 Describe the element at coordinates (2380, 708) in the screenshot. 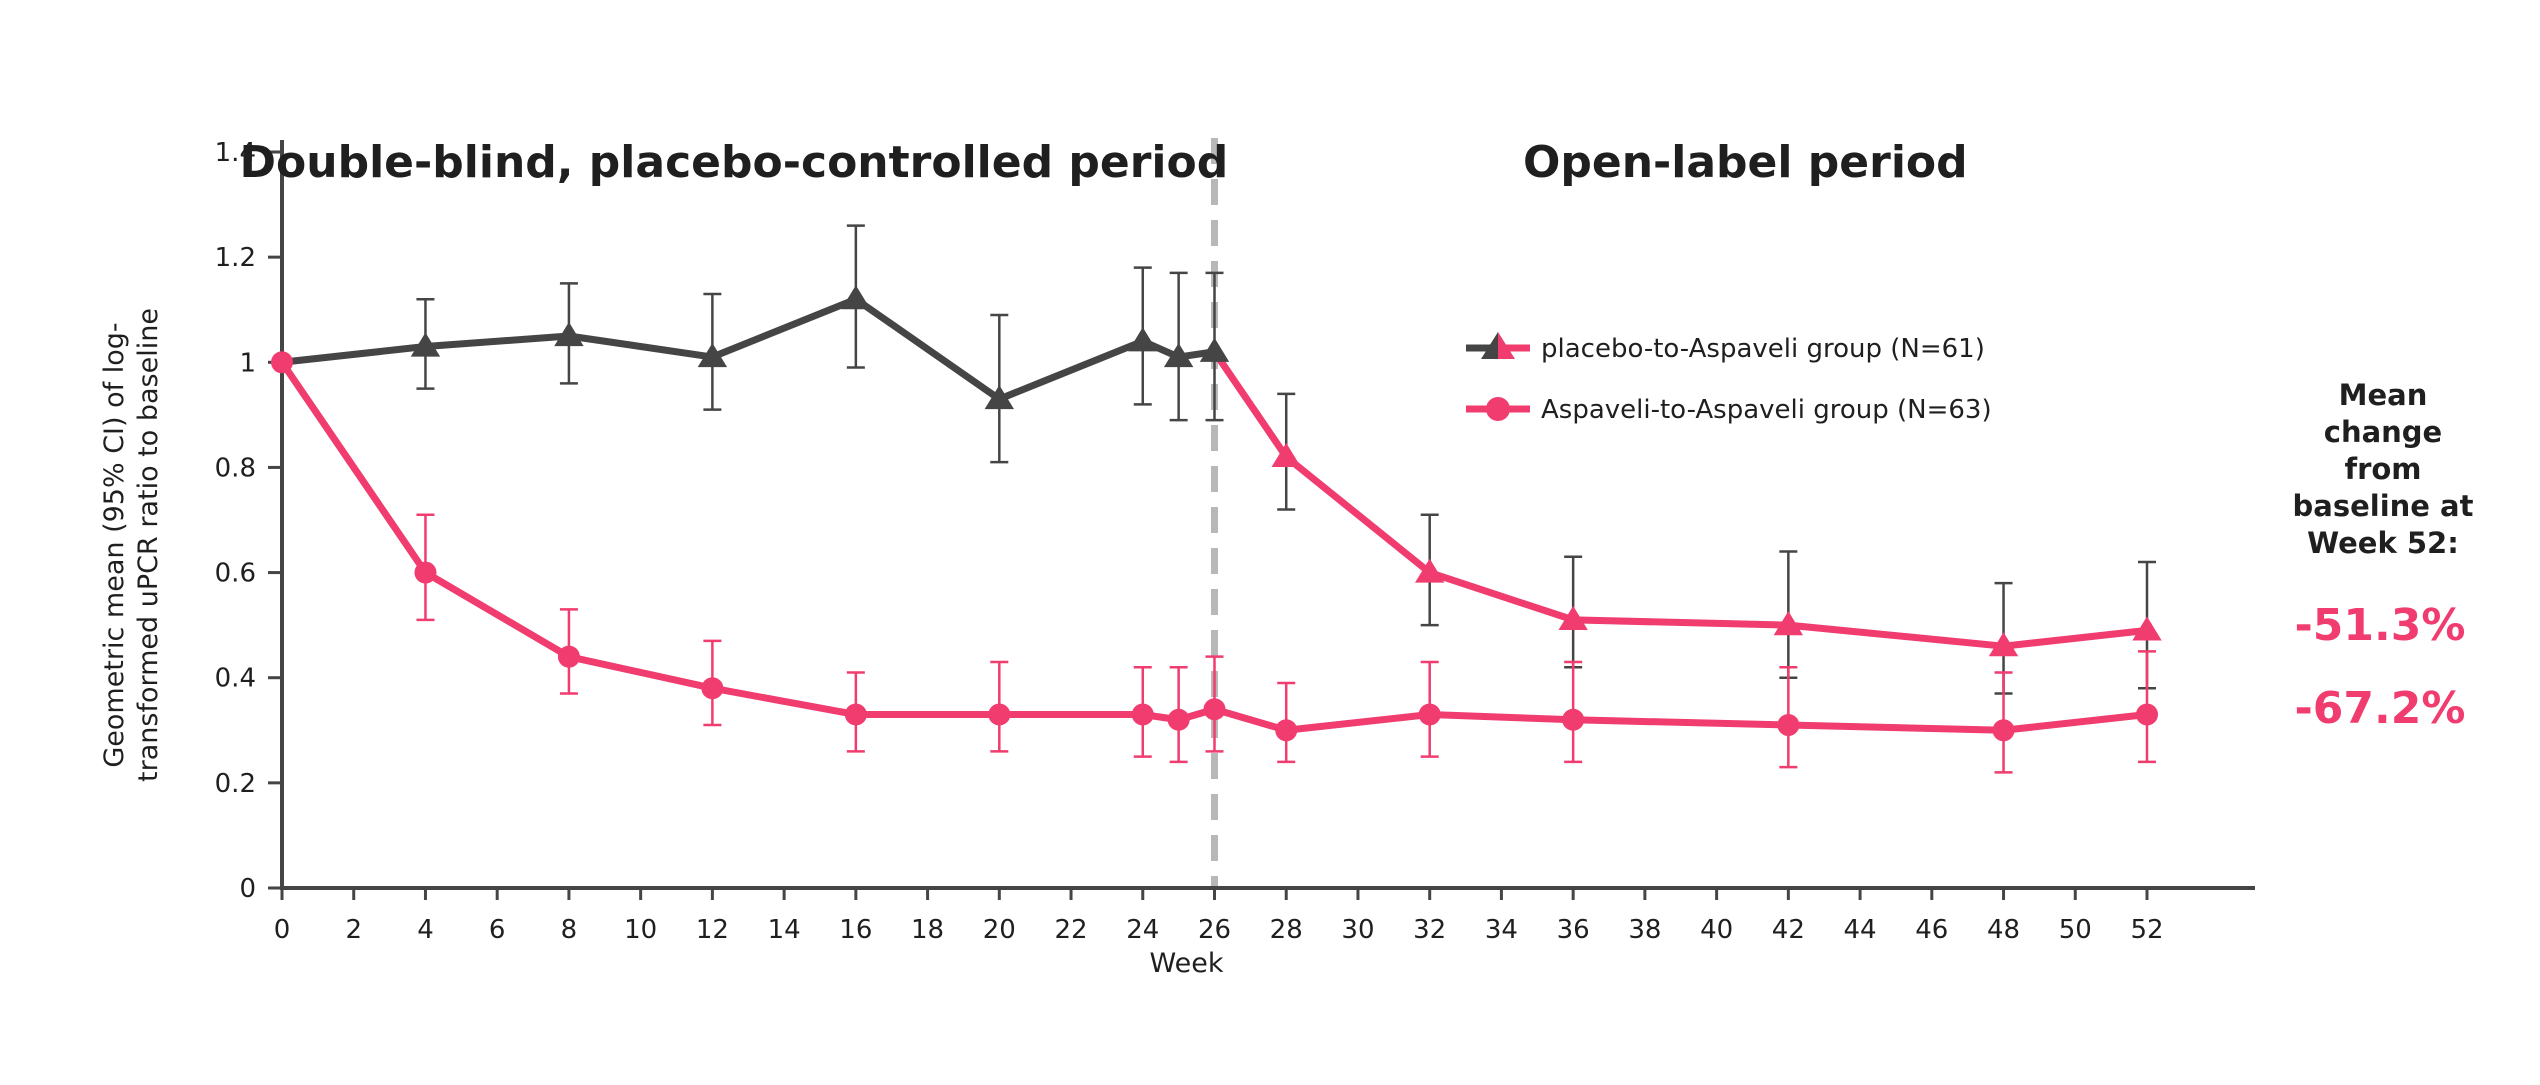

I see `mean-change-value: -67.2%` at that location.